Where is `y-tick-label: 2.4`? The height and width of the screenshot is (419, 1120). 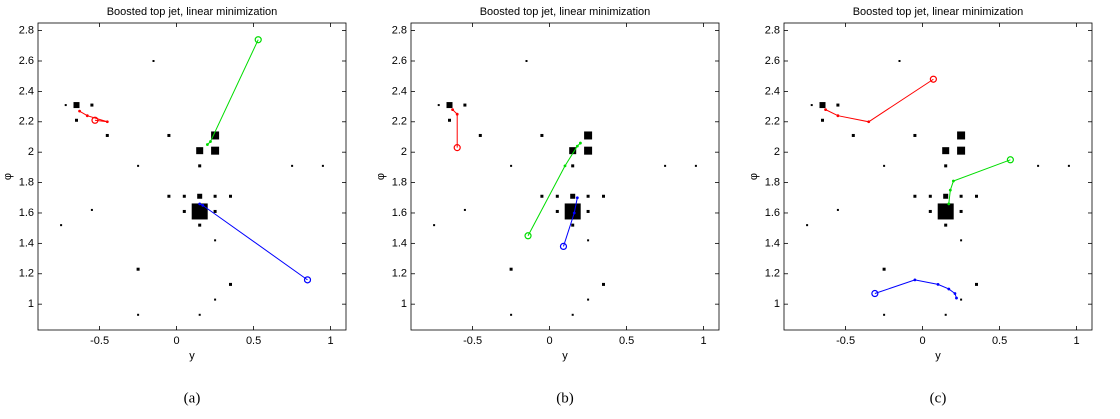
y-tick-label: 2.4 is located at coordinates (772, 91).